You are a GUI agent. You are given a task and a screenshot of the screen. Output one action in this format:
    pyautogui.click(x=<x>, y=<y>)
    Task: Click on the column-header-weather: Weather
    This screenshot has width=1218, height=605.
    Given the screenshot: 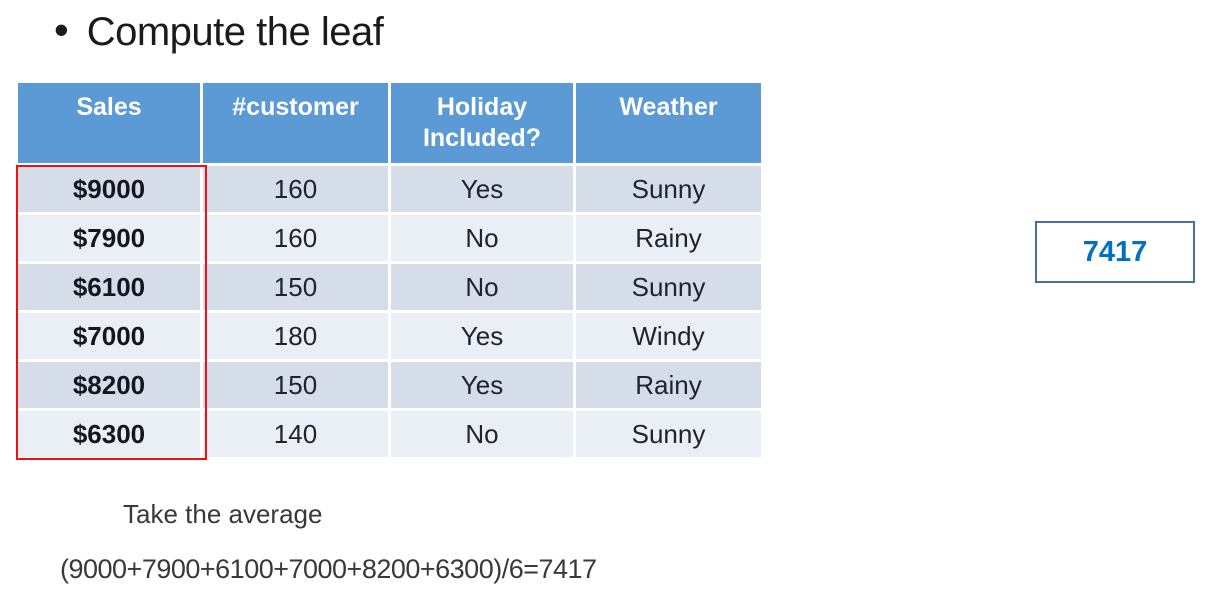 What is the action you would take?
    pyautogui.click(x=668, y=123)
    